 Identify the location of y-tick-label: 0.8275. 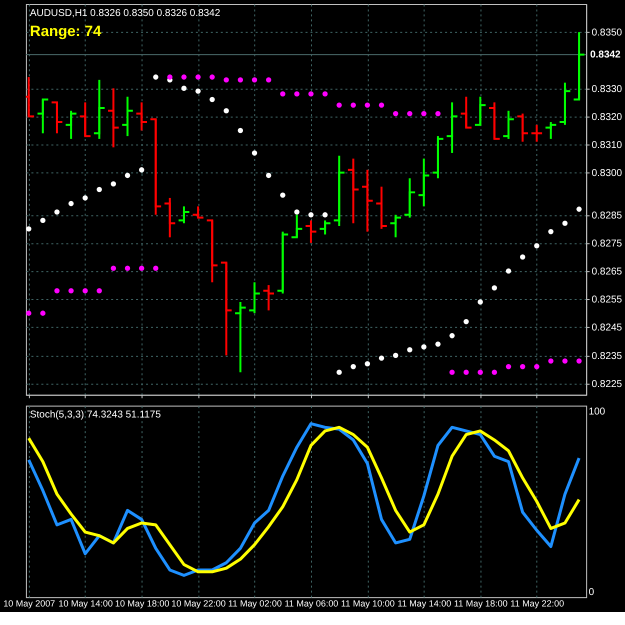
(607, 244).